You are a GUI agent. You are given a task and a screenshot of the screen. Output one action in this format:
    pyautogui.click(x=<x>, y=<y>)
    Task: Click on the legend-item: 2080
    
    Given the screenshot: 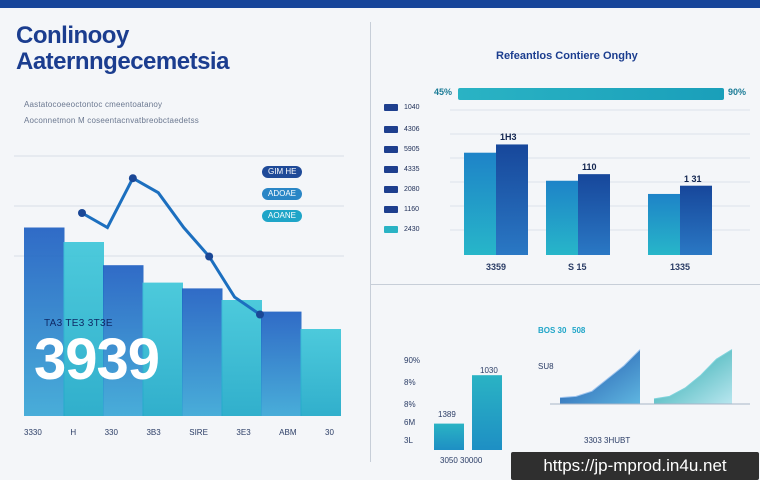 What is the action you would take?
    pyautogui.click(x=402, y=189)
    